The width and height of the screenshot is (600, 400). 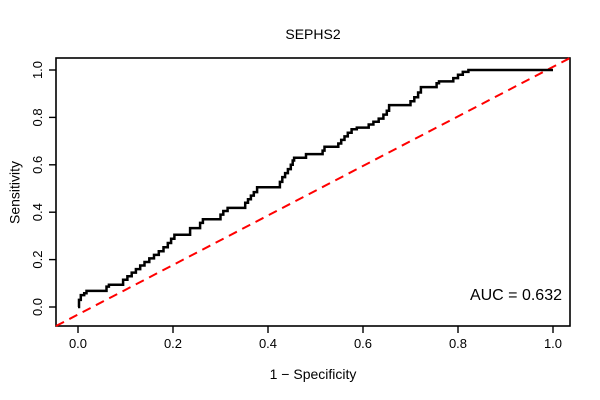 I want to click on y-axis-label: Sensitivity, so click(x=14, y=192).